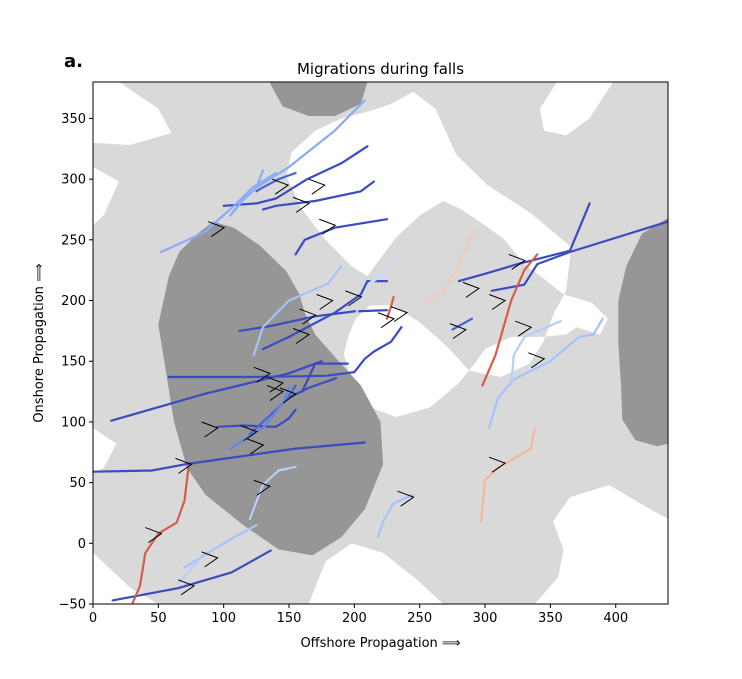  I want to click on x-tick-label: 350, so click(550, 618).